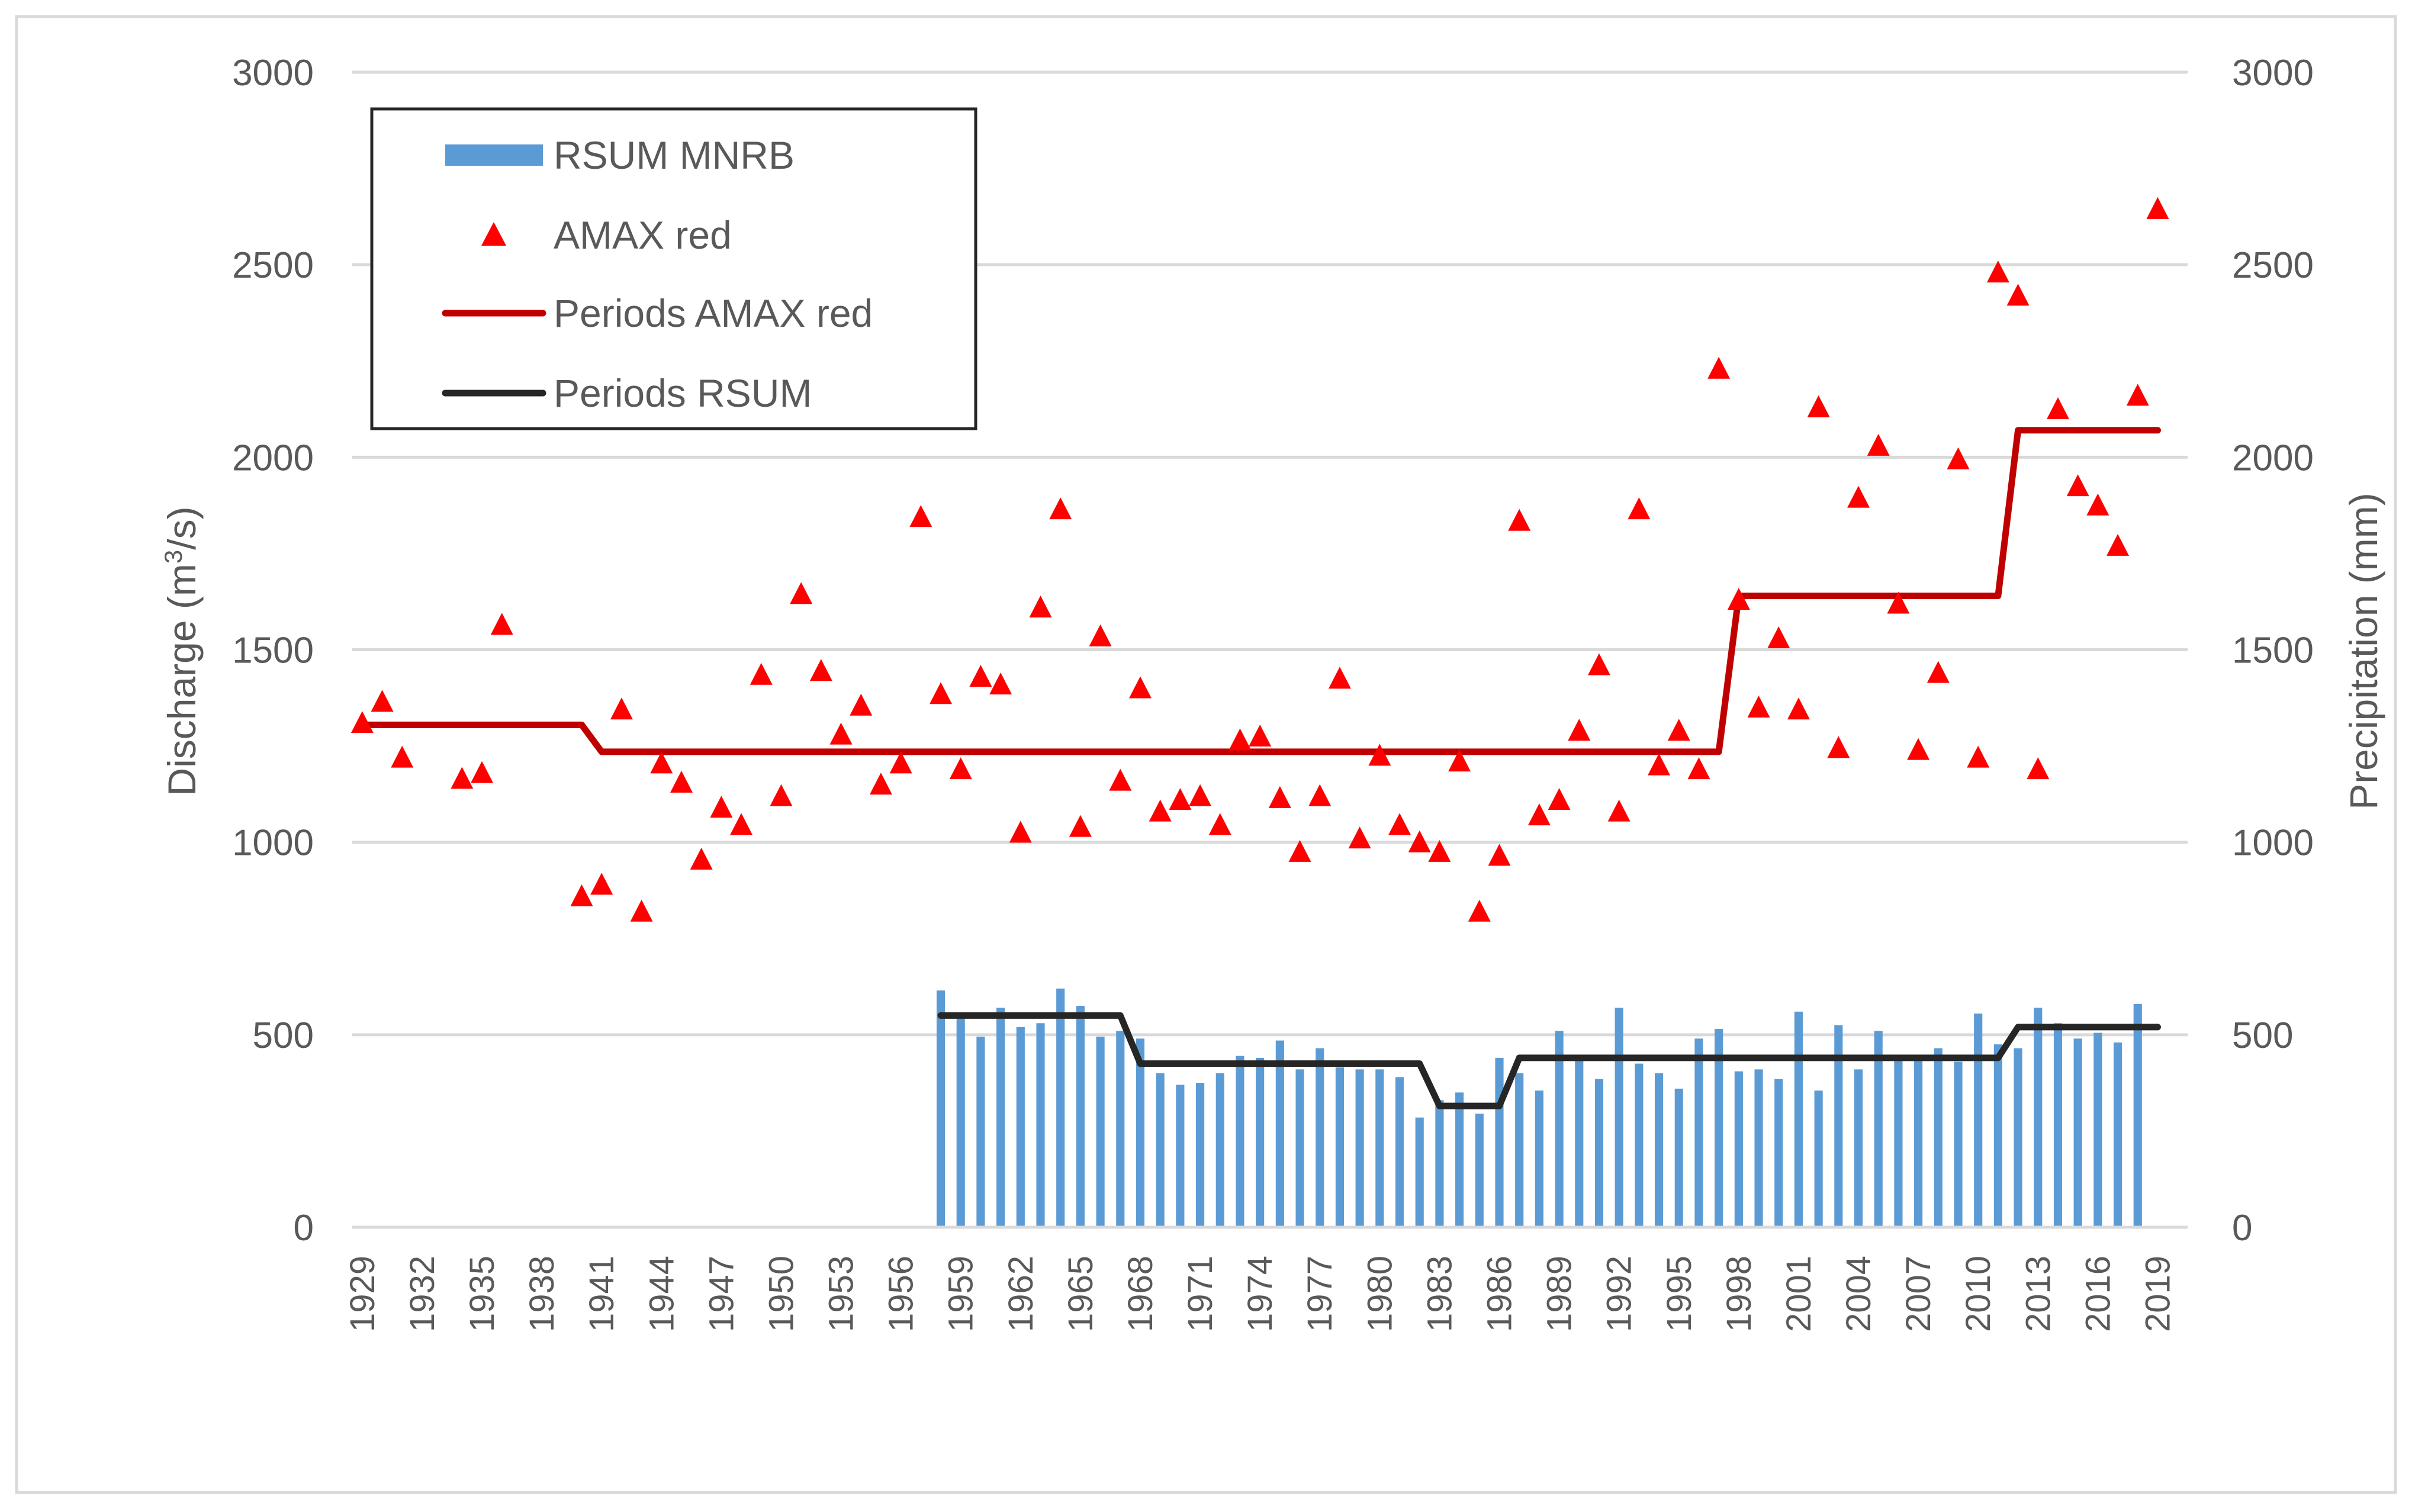  I want to click on x-tick-label: 1977, so click(1320, 1294).